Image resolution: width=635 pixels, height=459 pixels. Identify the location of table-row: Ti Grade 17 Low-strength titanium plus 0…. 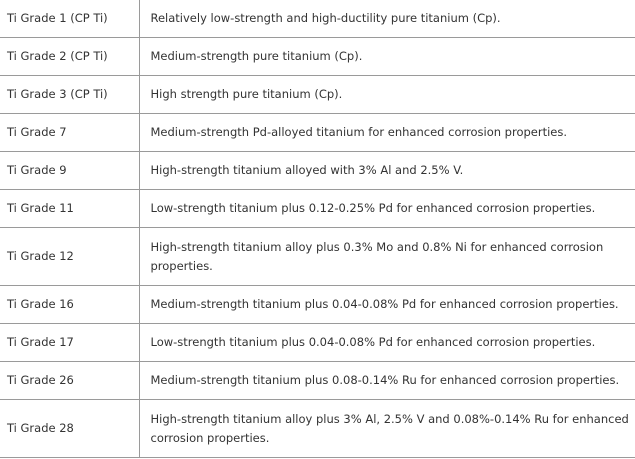
(317, 342).